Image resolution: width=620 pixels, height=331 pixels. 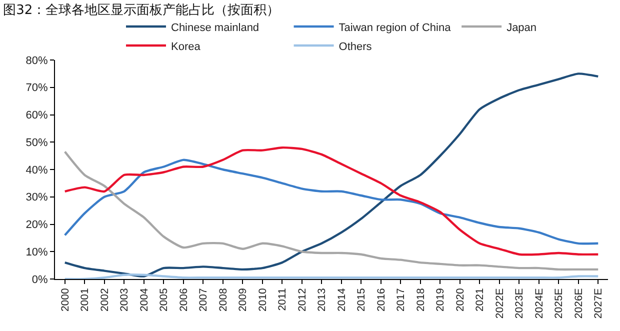 I want to click on y-tick-label: 40%, so click(x=37, y=170).